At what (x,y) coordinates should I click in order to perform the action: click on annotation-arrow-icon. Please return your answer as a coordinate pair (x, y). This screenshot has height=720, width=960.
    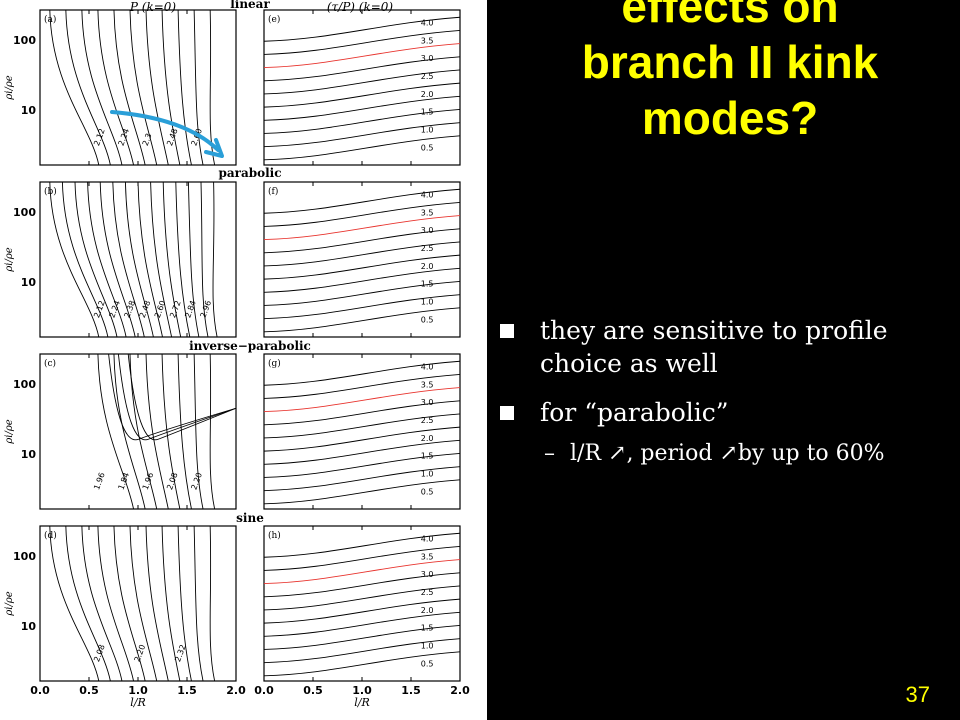
    Looking at the image, I should click on (165, 131).